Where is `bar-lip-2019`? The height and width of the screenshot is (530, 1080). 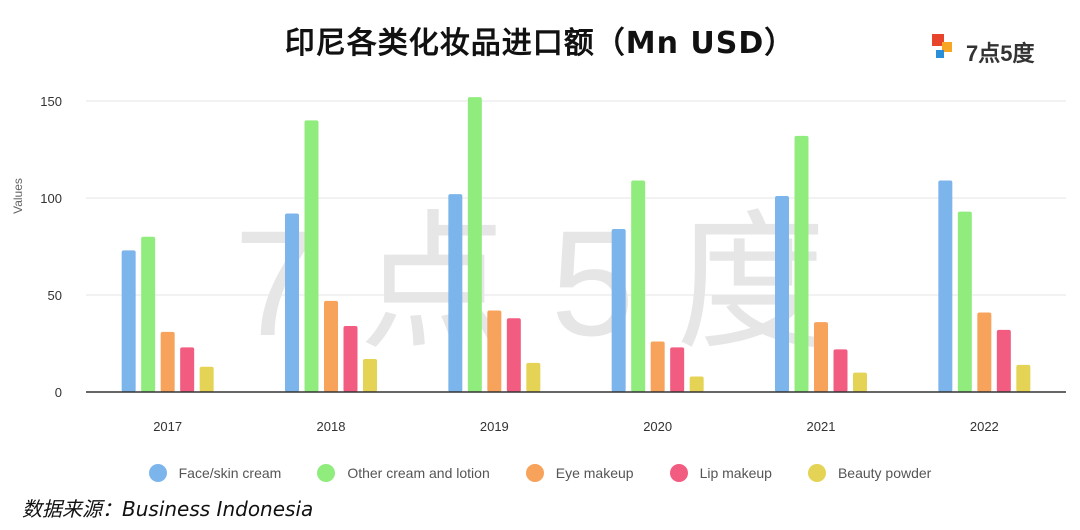
bar-lip-2019 is located at coordinates (513, 355).